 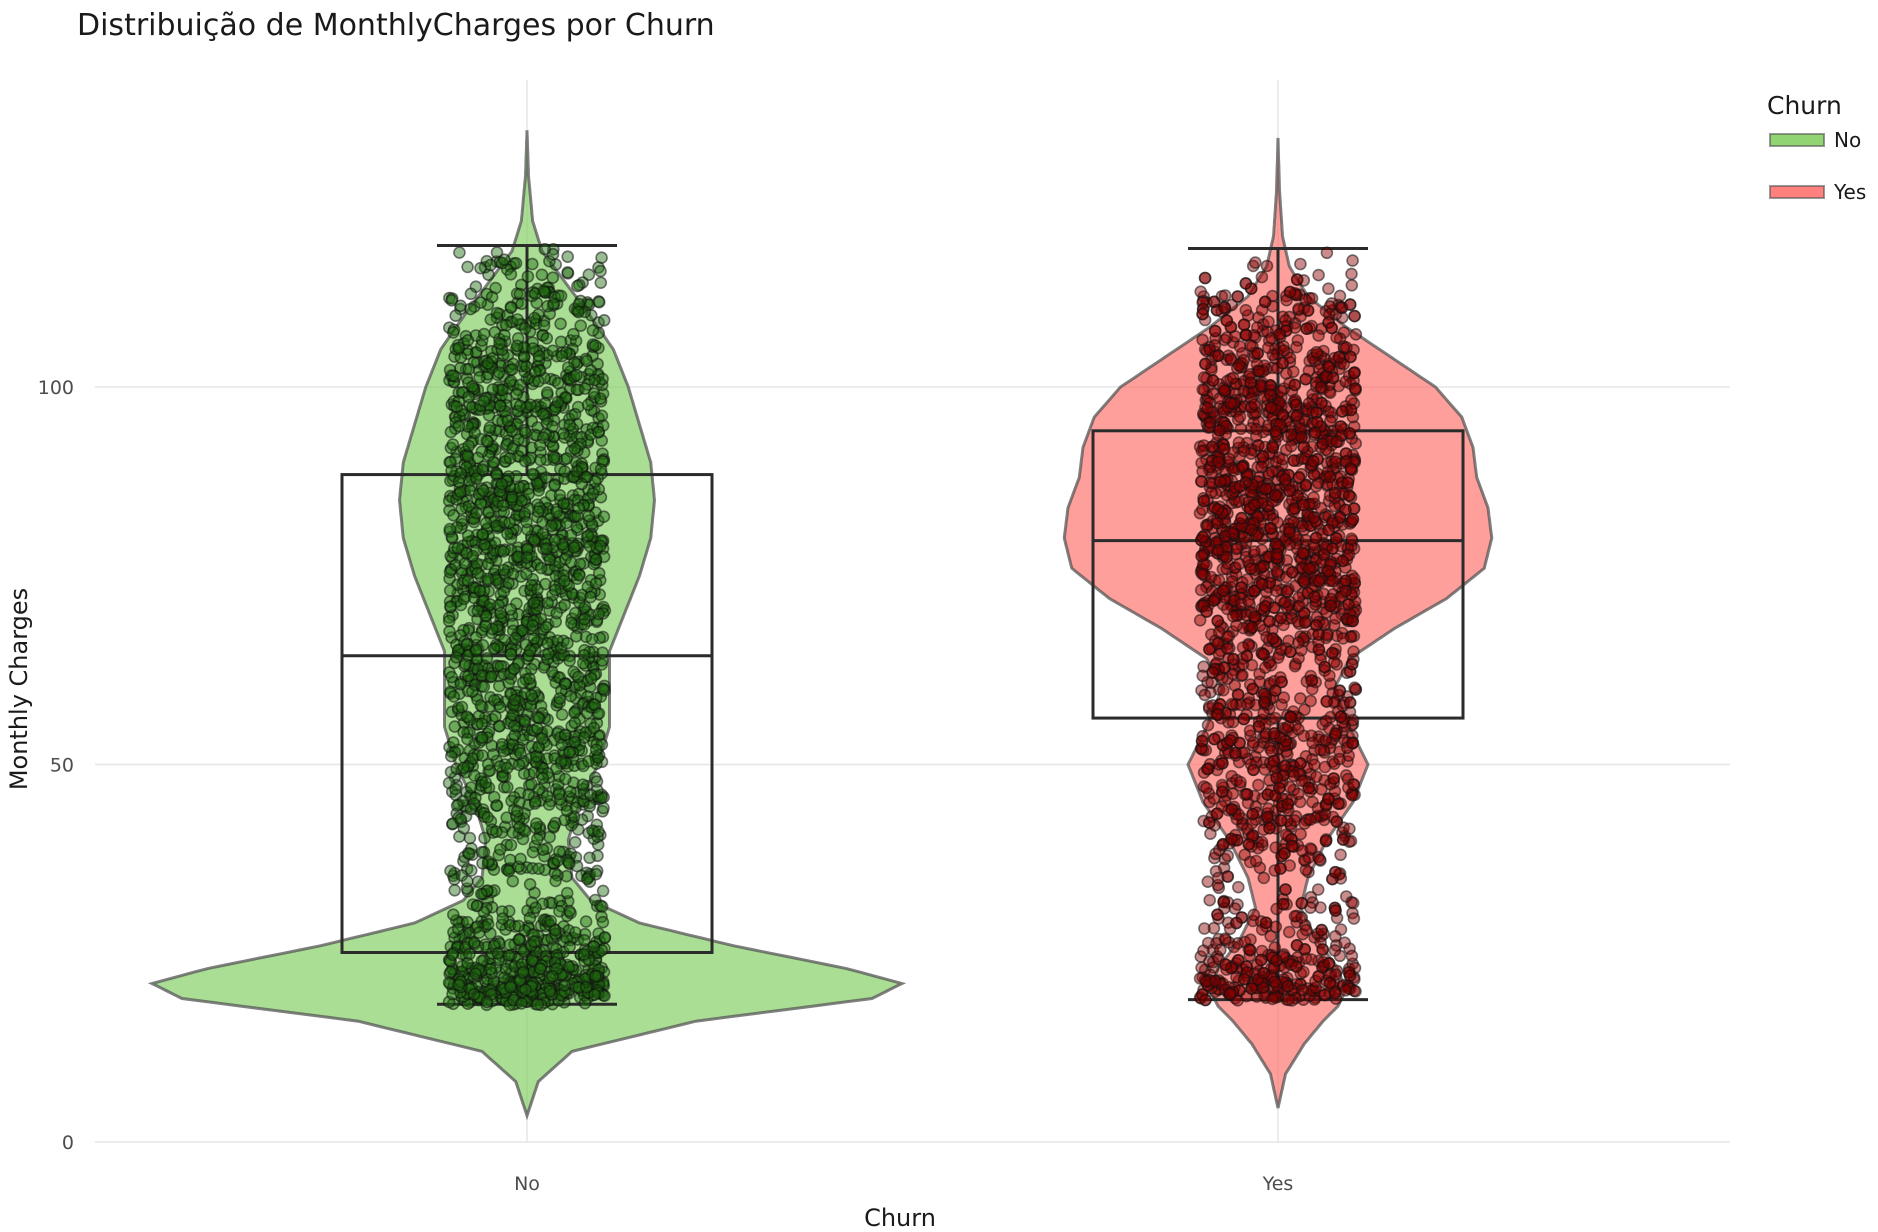 I want to click on y-axis-title: Monthly Charges, so click(x=19, y=689).